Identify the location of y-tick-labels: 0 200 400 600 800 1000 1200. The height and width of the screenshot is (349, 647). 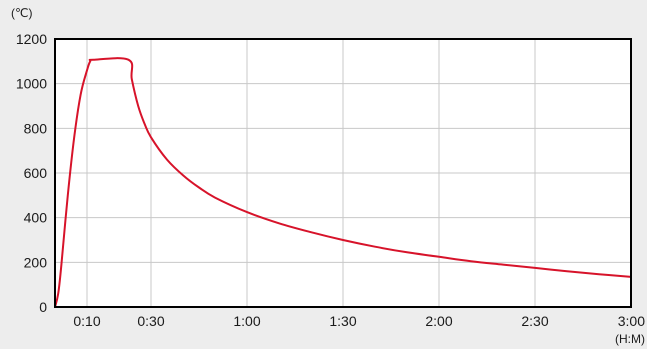
(31, 173).